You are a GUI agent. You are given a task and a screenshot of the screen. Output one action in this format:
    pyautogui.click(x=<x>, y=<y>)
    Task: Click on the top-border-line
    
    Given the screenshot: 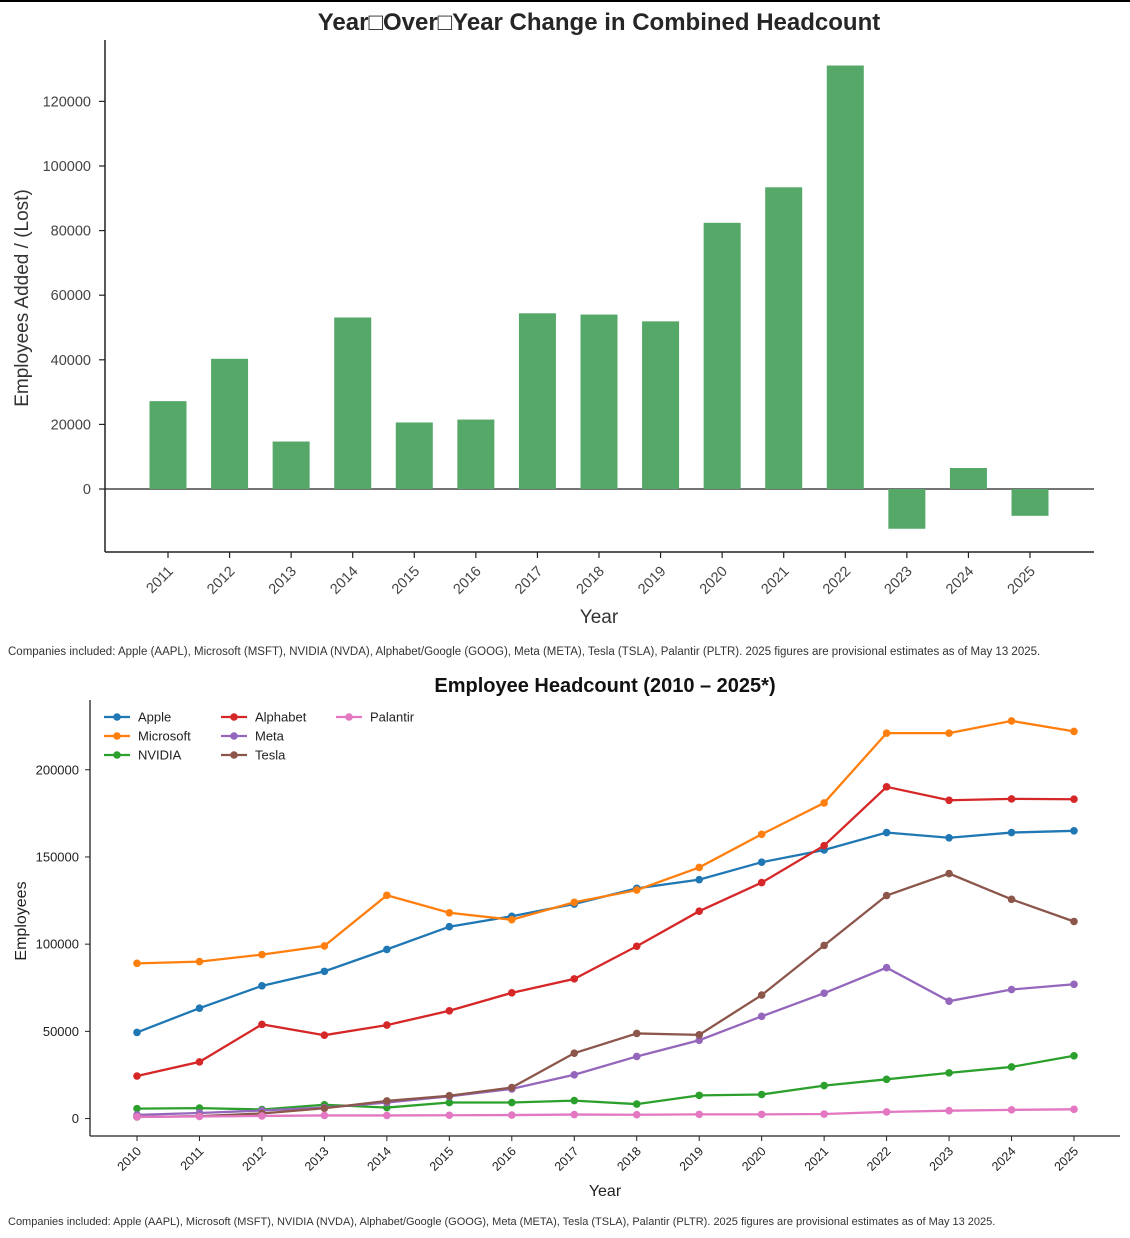 What is the action you would take?
    pyautogui.click(x=565, y=1)
    